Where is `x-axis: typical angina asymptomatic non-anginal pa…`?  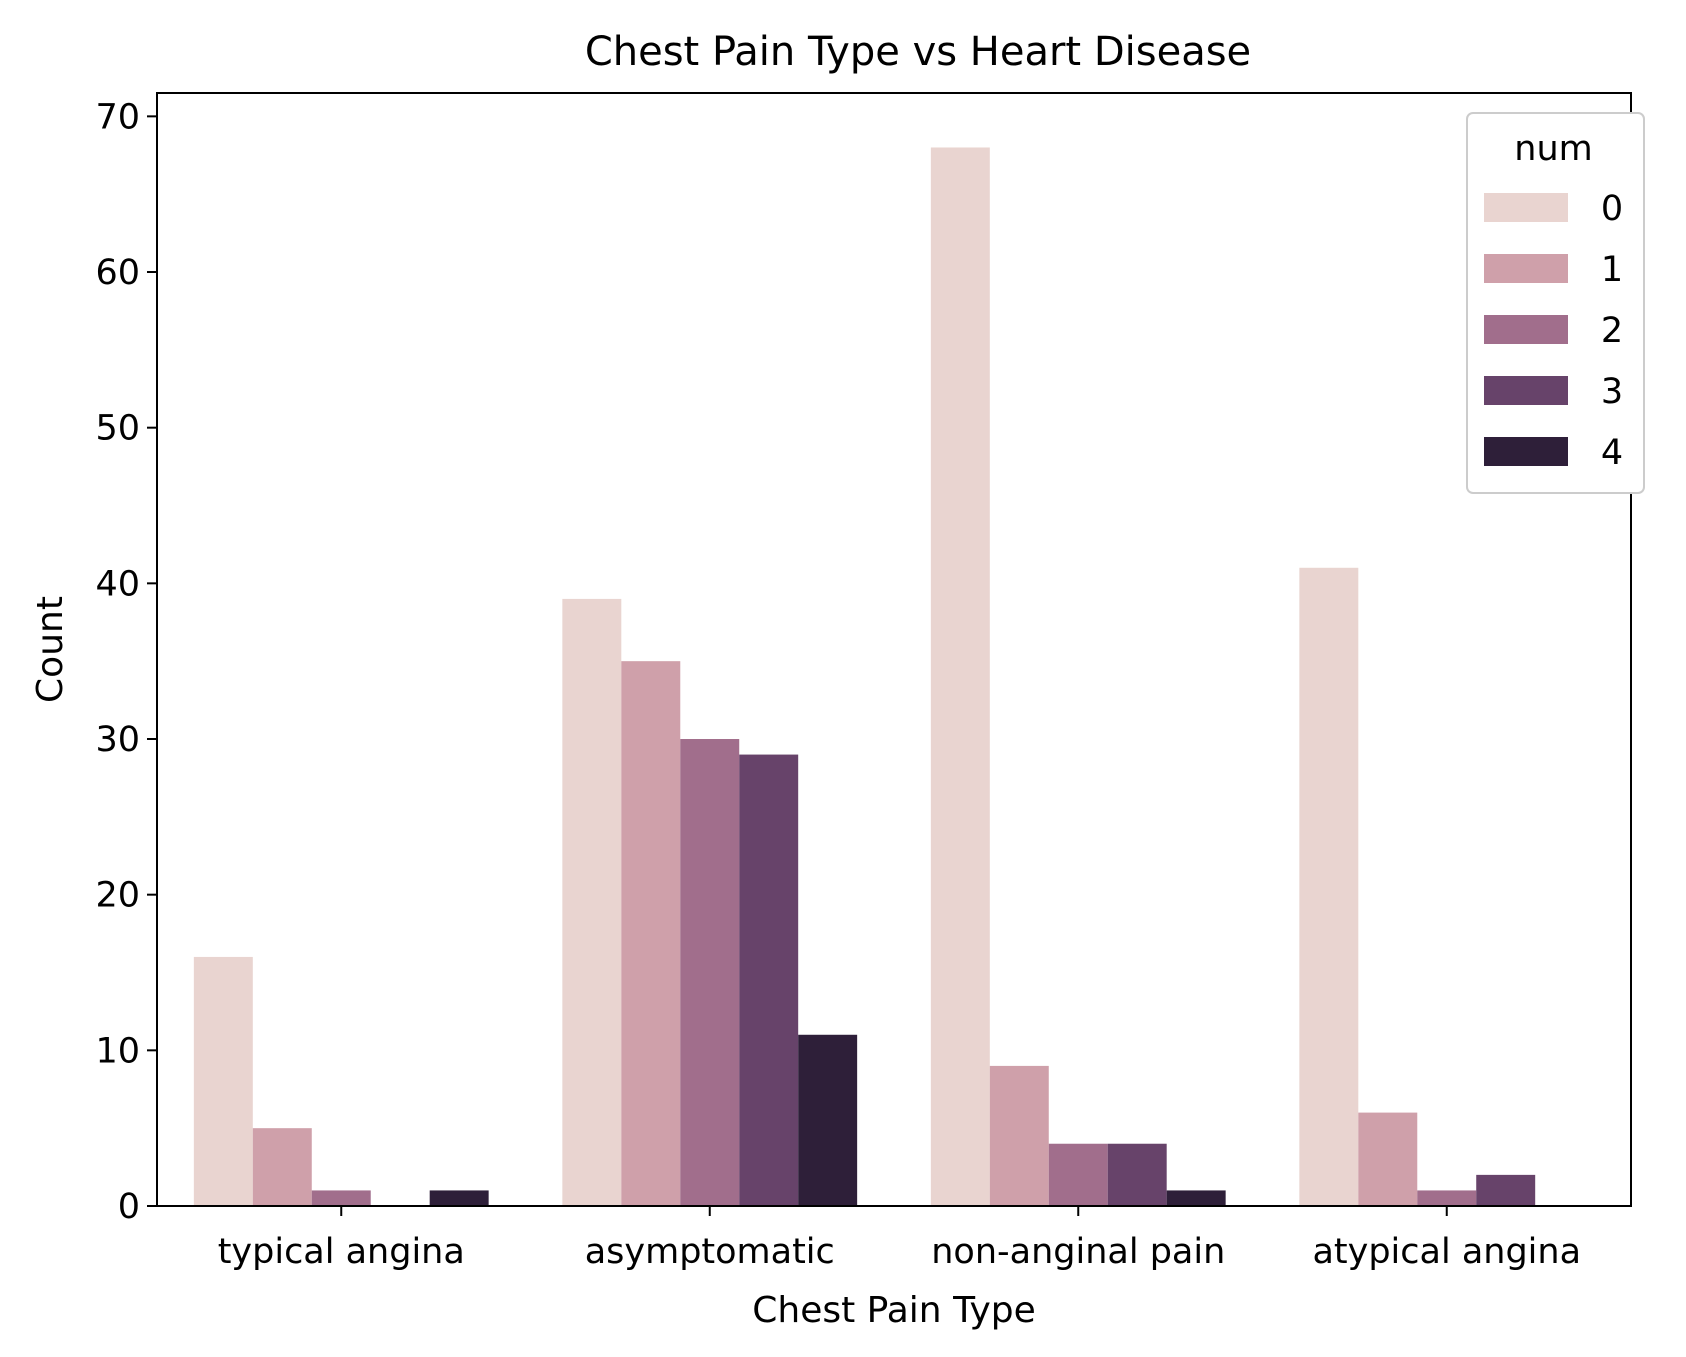
x-axis: typical angina asymptomatic non-anginal pa… is located at coordinates (899, 1239).